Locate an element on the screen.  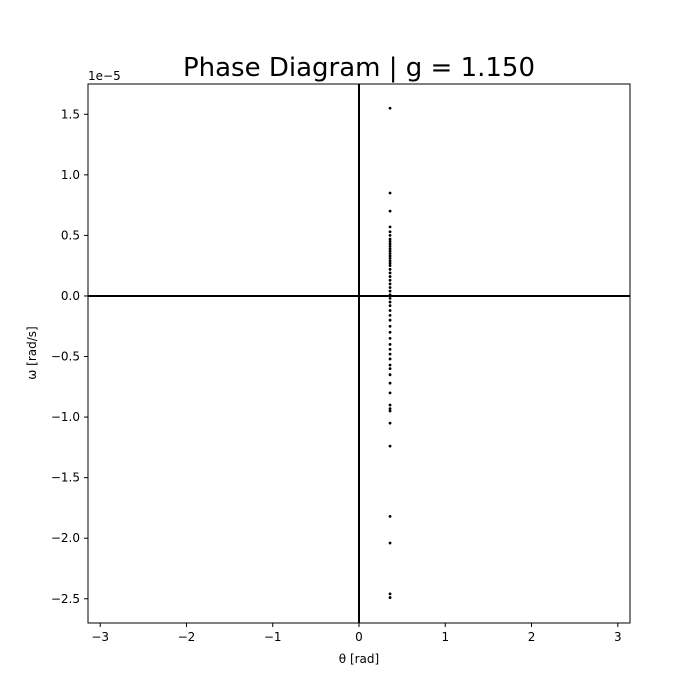
y-tick-label: −2.0 is located at coordinates (65, 538).